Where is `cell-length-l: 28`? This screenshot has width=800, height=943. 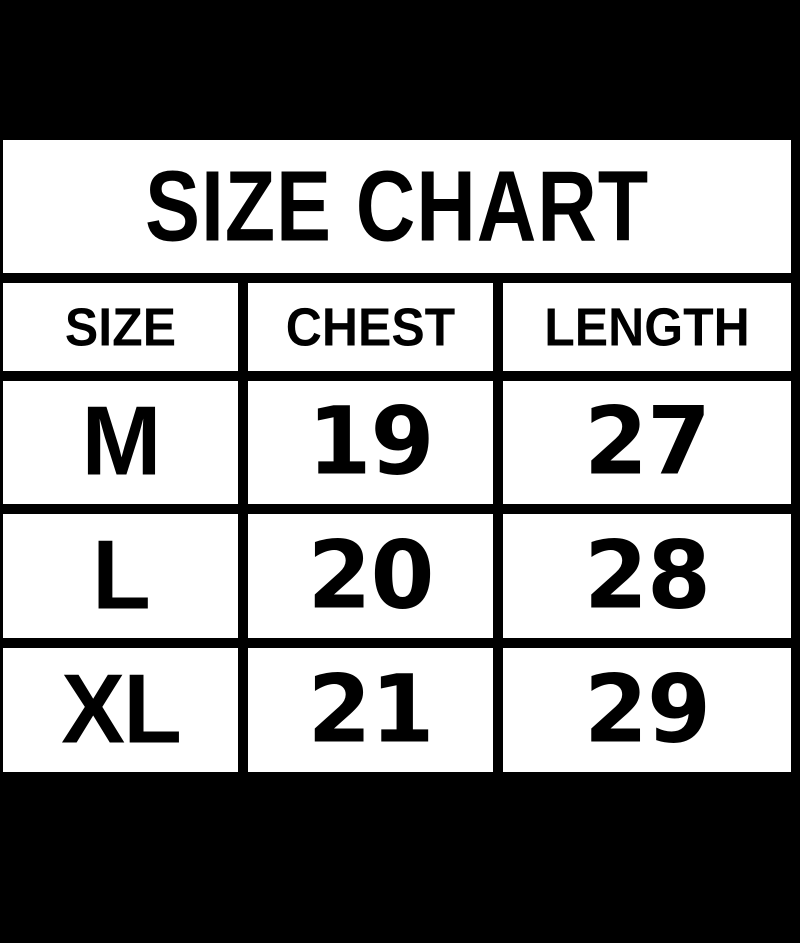
cell-length-l: 28 is located at coordinates (647, 576).